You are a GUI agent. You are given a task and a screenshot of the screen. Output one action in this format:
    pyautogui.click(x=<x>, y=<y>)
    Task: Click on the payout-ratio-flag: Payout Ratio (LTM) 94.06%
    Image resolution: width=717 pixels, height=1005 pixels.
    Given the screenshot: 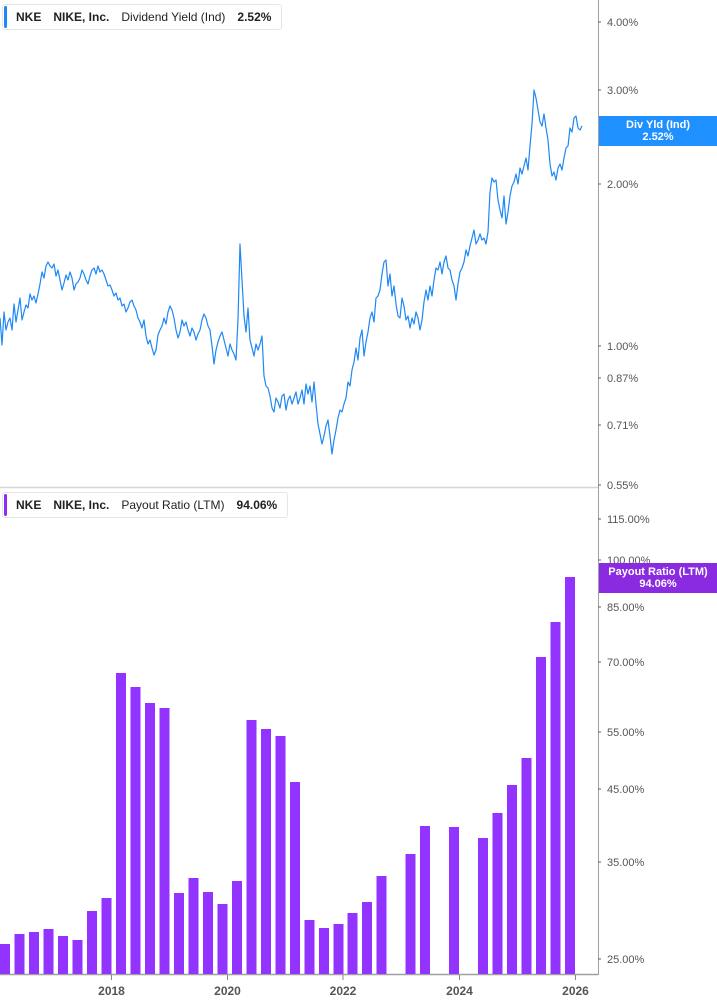 What is the action you would take?
    pyautogui.click(x=658, y=578)
    